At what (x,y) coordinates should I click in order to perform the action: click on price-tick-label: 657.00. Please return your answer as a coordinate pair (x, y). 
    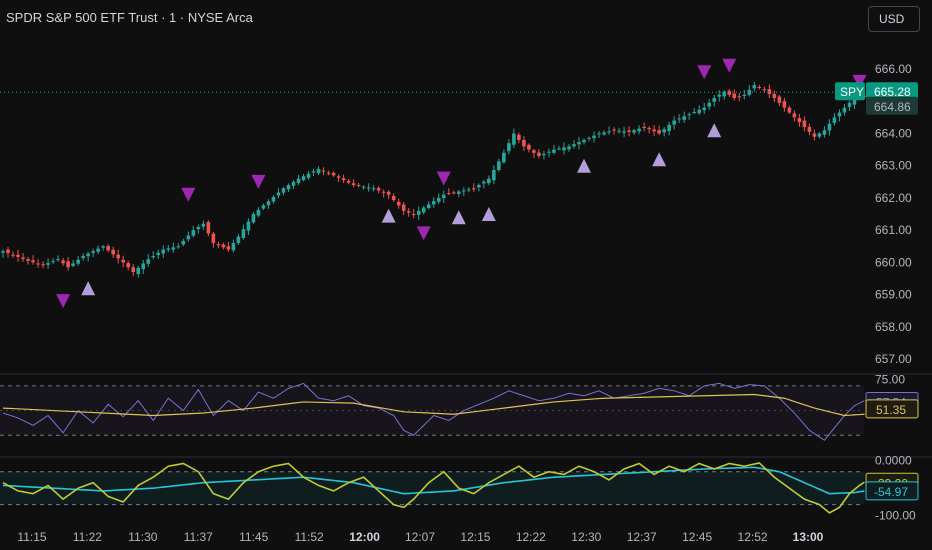
    Looking at the image, I should click on (893, 359).